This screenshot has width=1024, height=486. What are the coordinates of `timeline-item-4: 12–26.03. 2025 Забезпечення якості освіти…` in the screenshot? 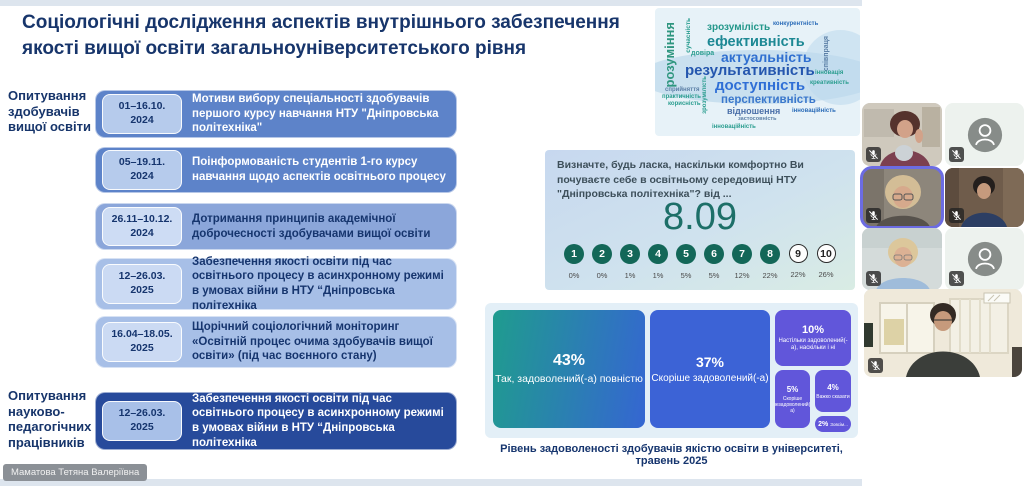 It's located at (276, 284).